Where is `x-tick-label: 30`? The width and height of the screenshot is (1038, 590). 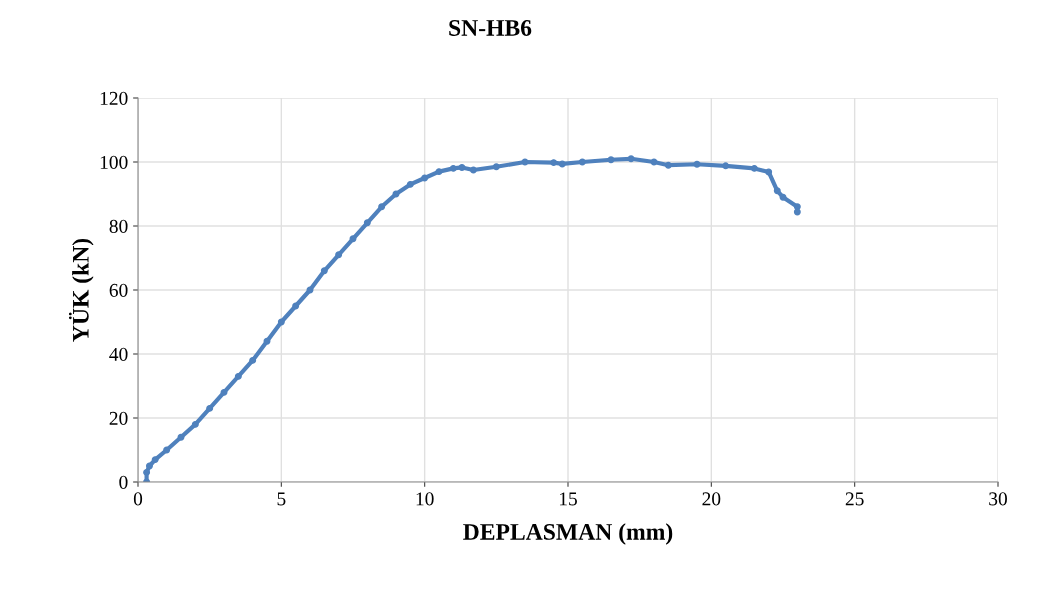 x-tick-label: 30 is located at coordinates (998, 499).